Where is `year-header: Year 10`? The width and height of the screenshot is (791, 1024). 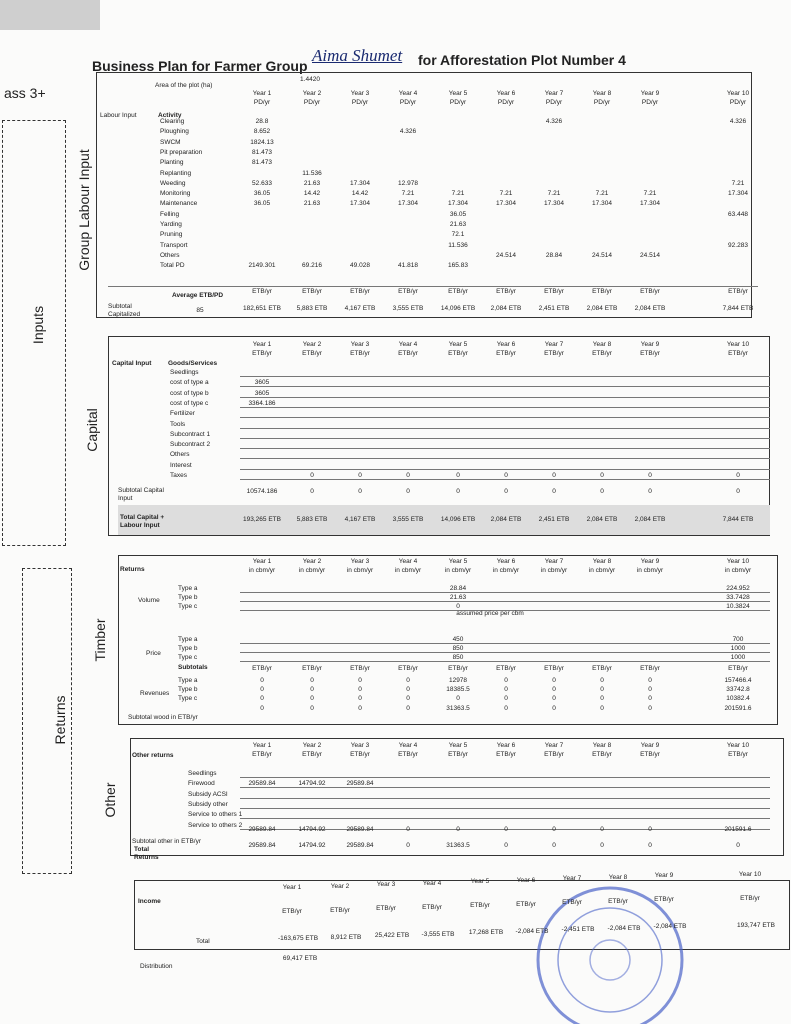 year-header: Year 10 is located at coordinates (738, 344).